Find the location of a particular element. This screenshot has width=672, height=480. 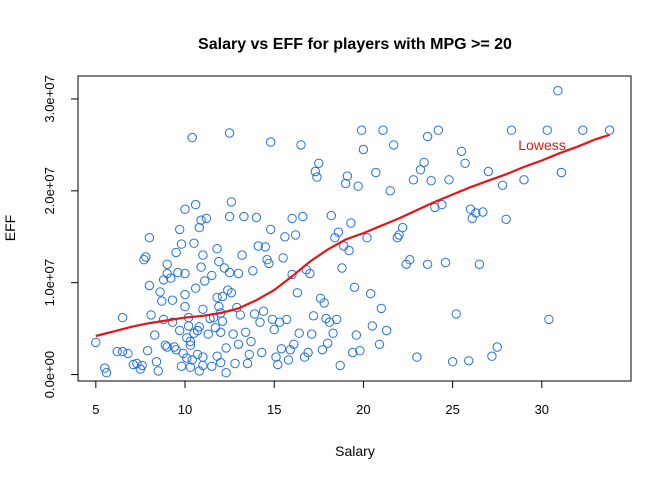

y-tick-label: 1.0e+07 is located at coordinates (49, 282).